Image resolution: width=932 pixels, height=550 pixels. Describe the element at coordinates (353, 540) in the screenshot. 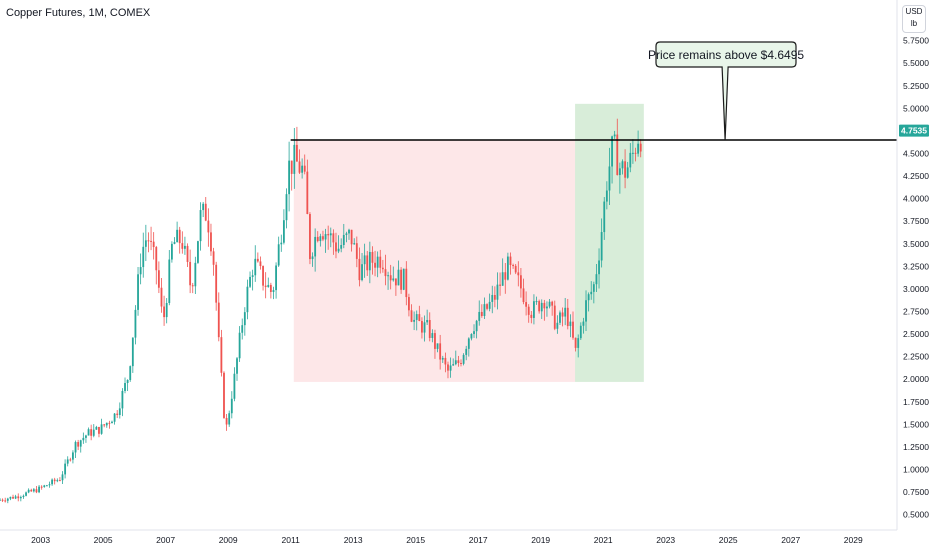

I see `x-tick-label: 2013` at that location.